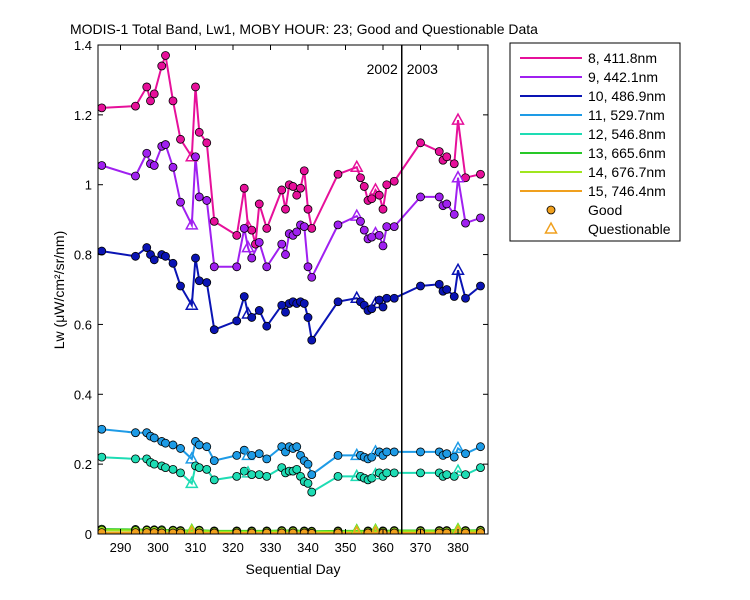 This screenshot has width=750, height=600. I want to click on legend-label: 10, 486.9nm, so click(627, 96).